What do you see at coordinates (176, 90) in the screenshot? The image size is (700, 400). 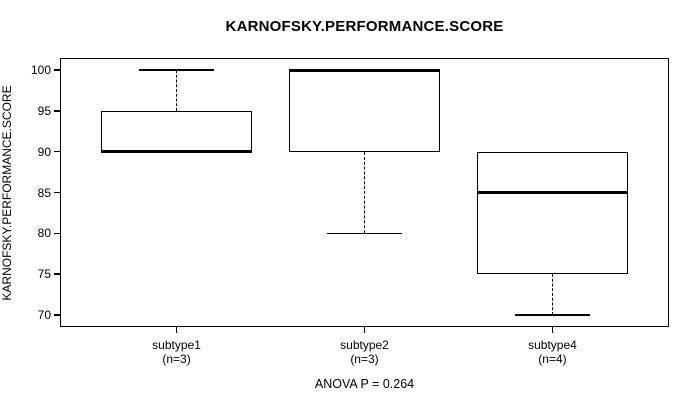 I see `upper-whisker` at bounding box center [176, 90].